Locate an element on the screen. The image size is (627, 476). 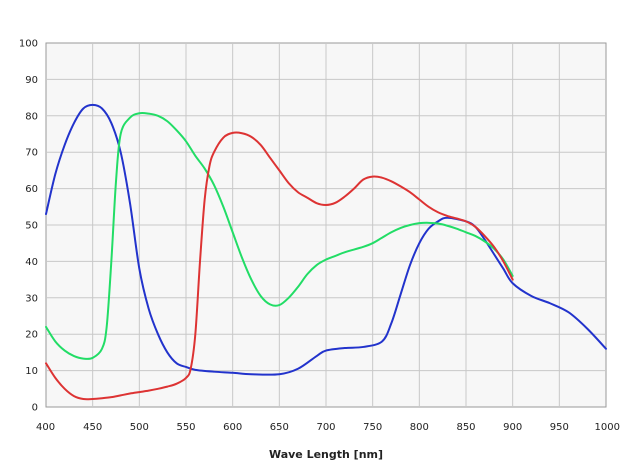
x-tick-label: 900 is located at coordinates (512, 427).